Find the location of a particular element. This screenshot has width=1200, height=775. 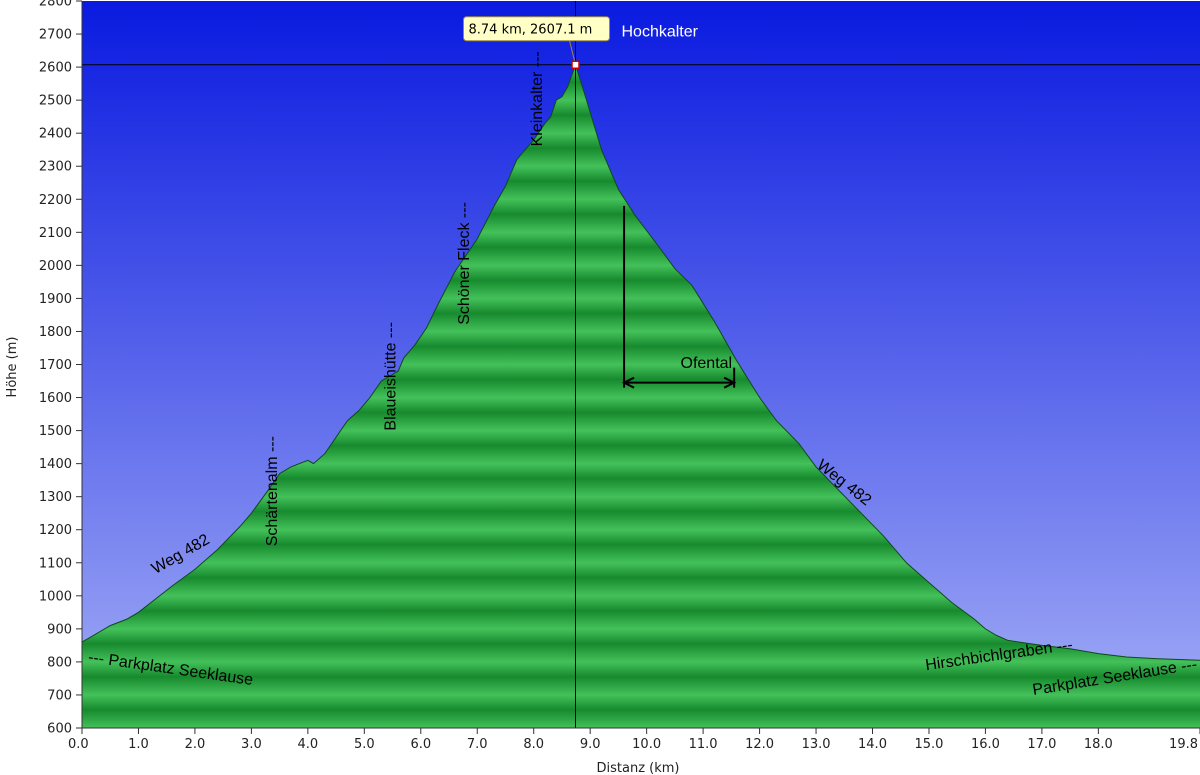

y-tick-label: 1200 is located at coordinates (55, 530).